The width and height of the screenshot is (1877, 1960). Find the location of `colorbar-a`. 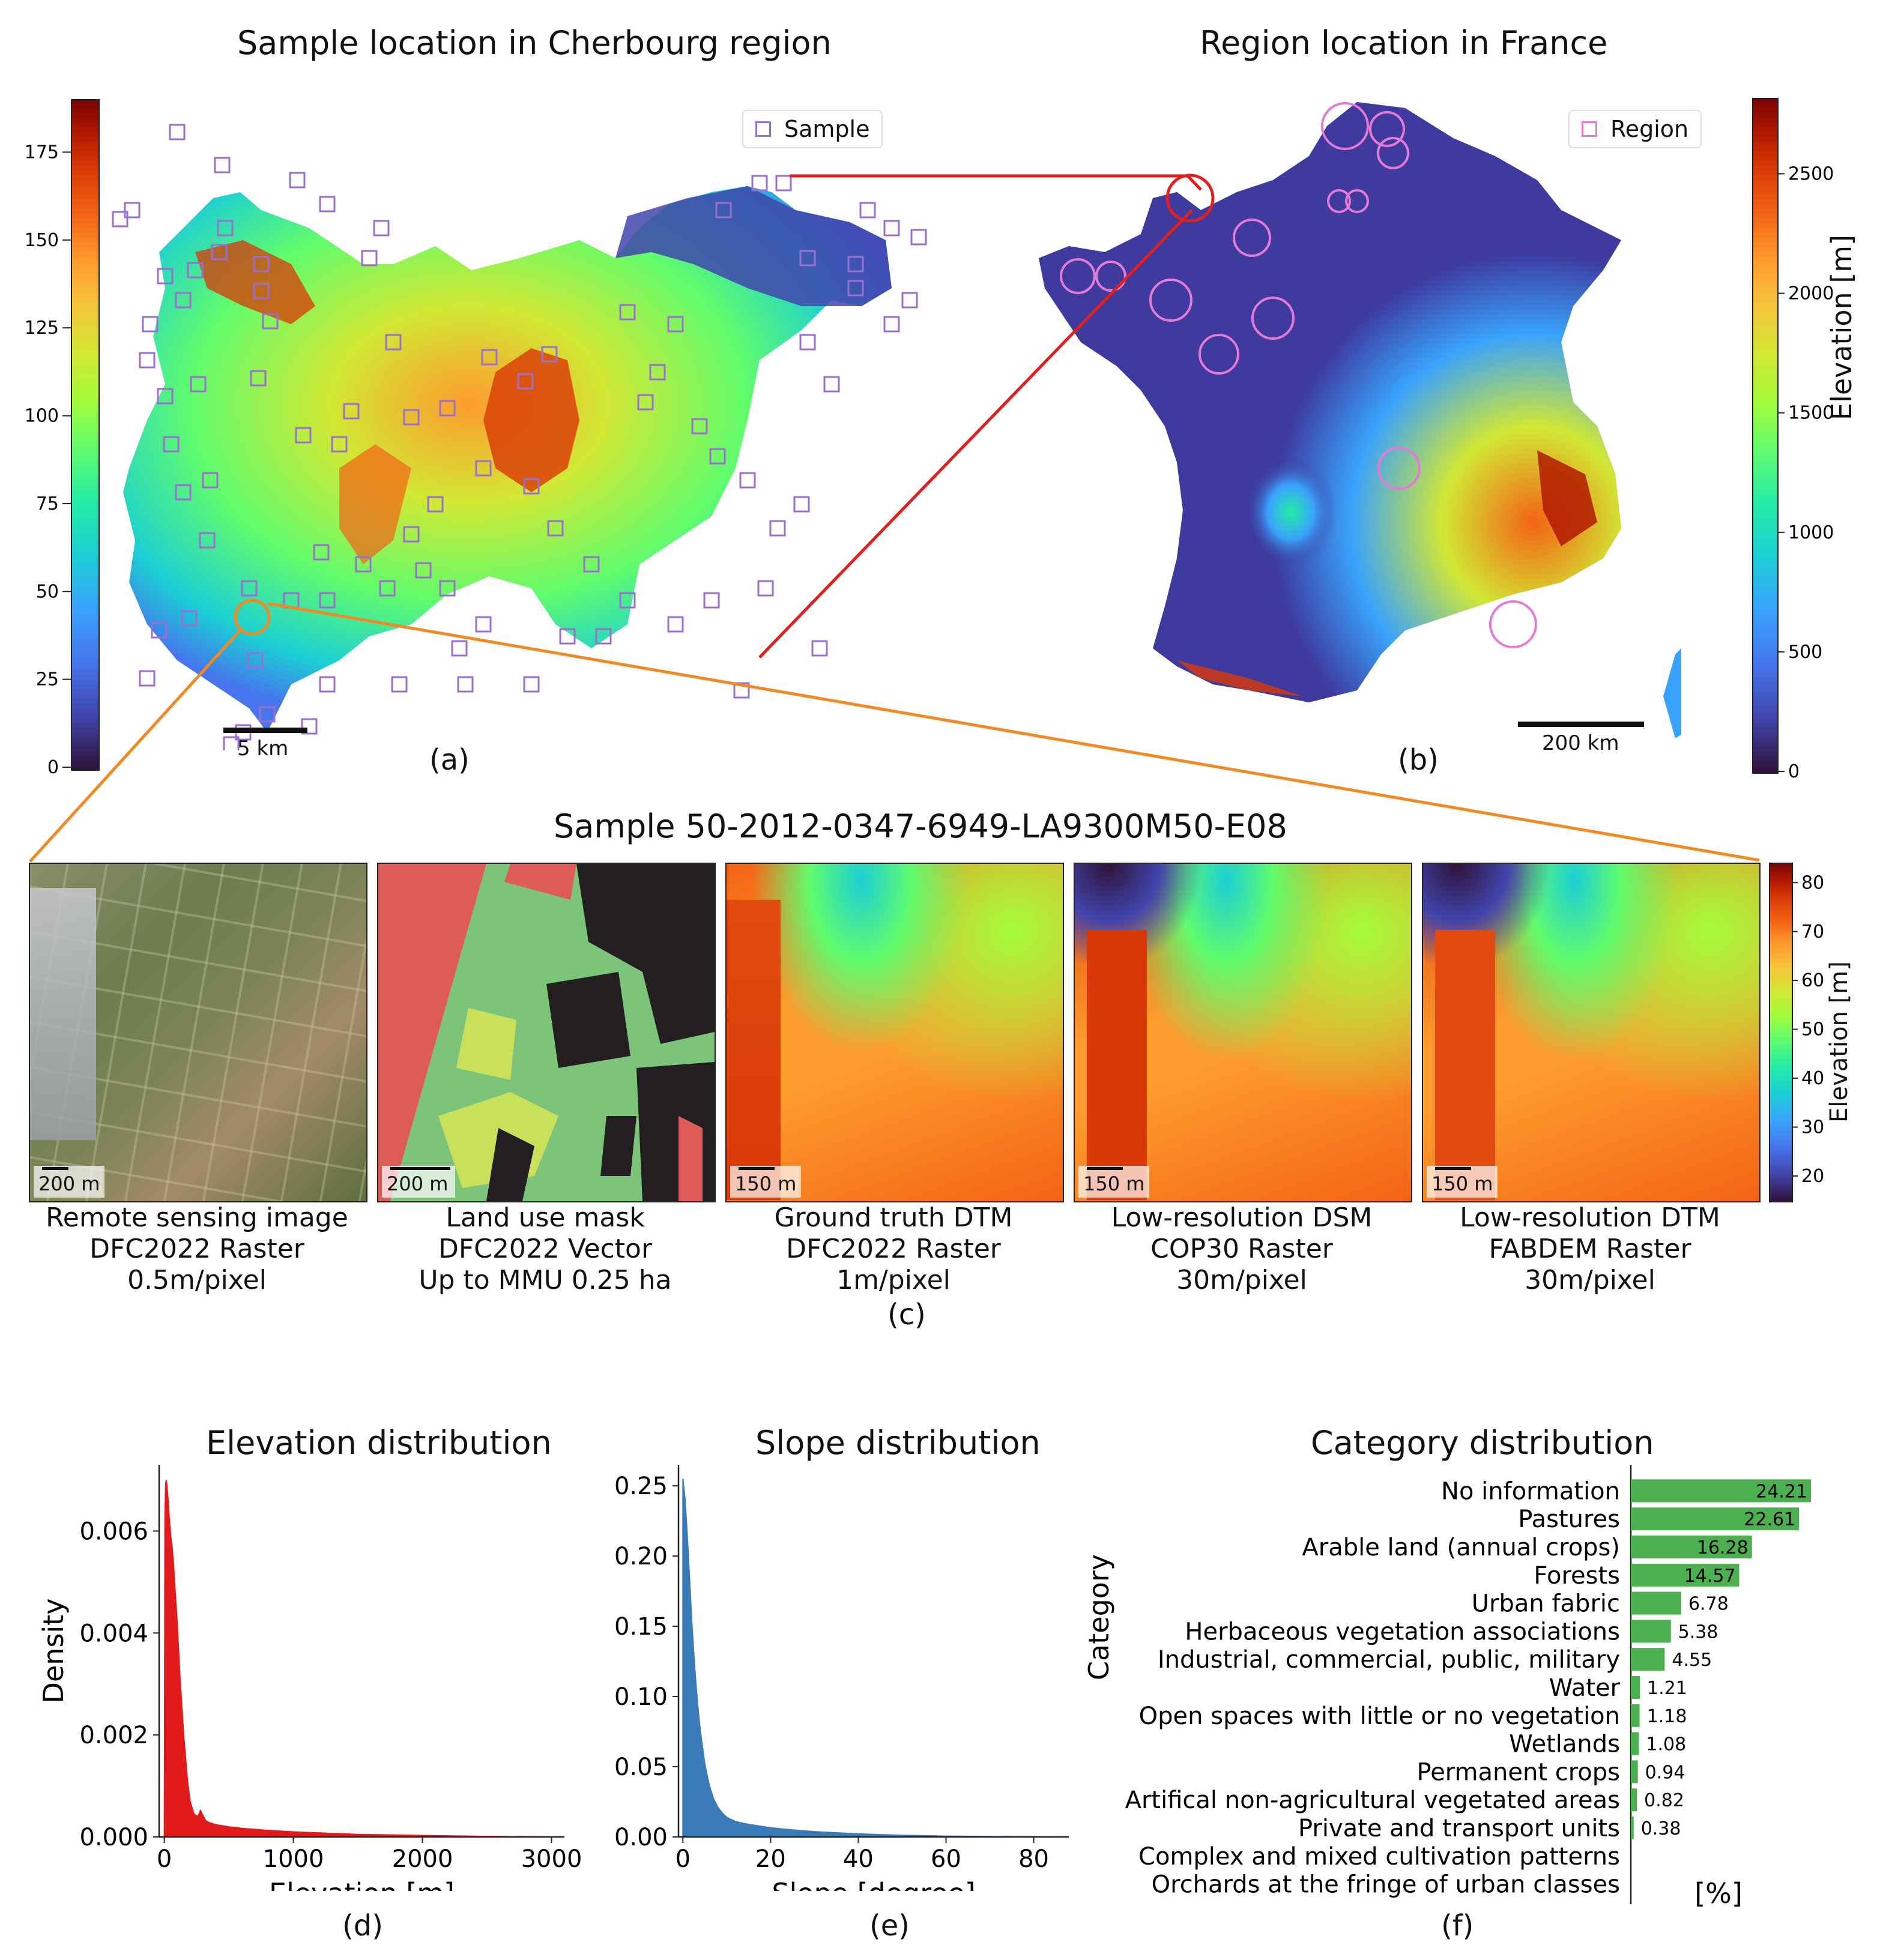

colorbar-a is located at coordinates (85, 435).